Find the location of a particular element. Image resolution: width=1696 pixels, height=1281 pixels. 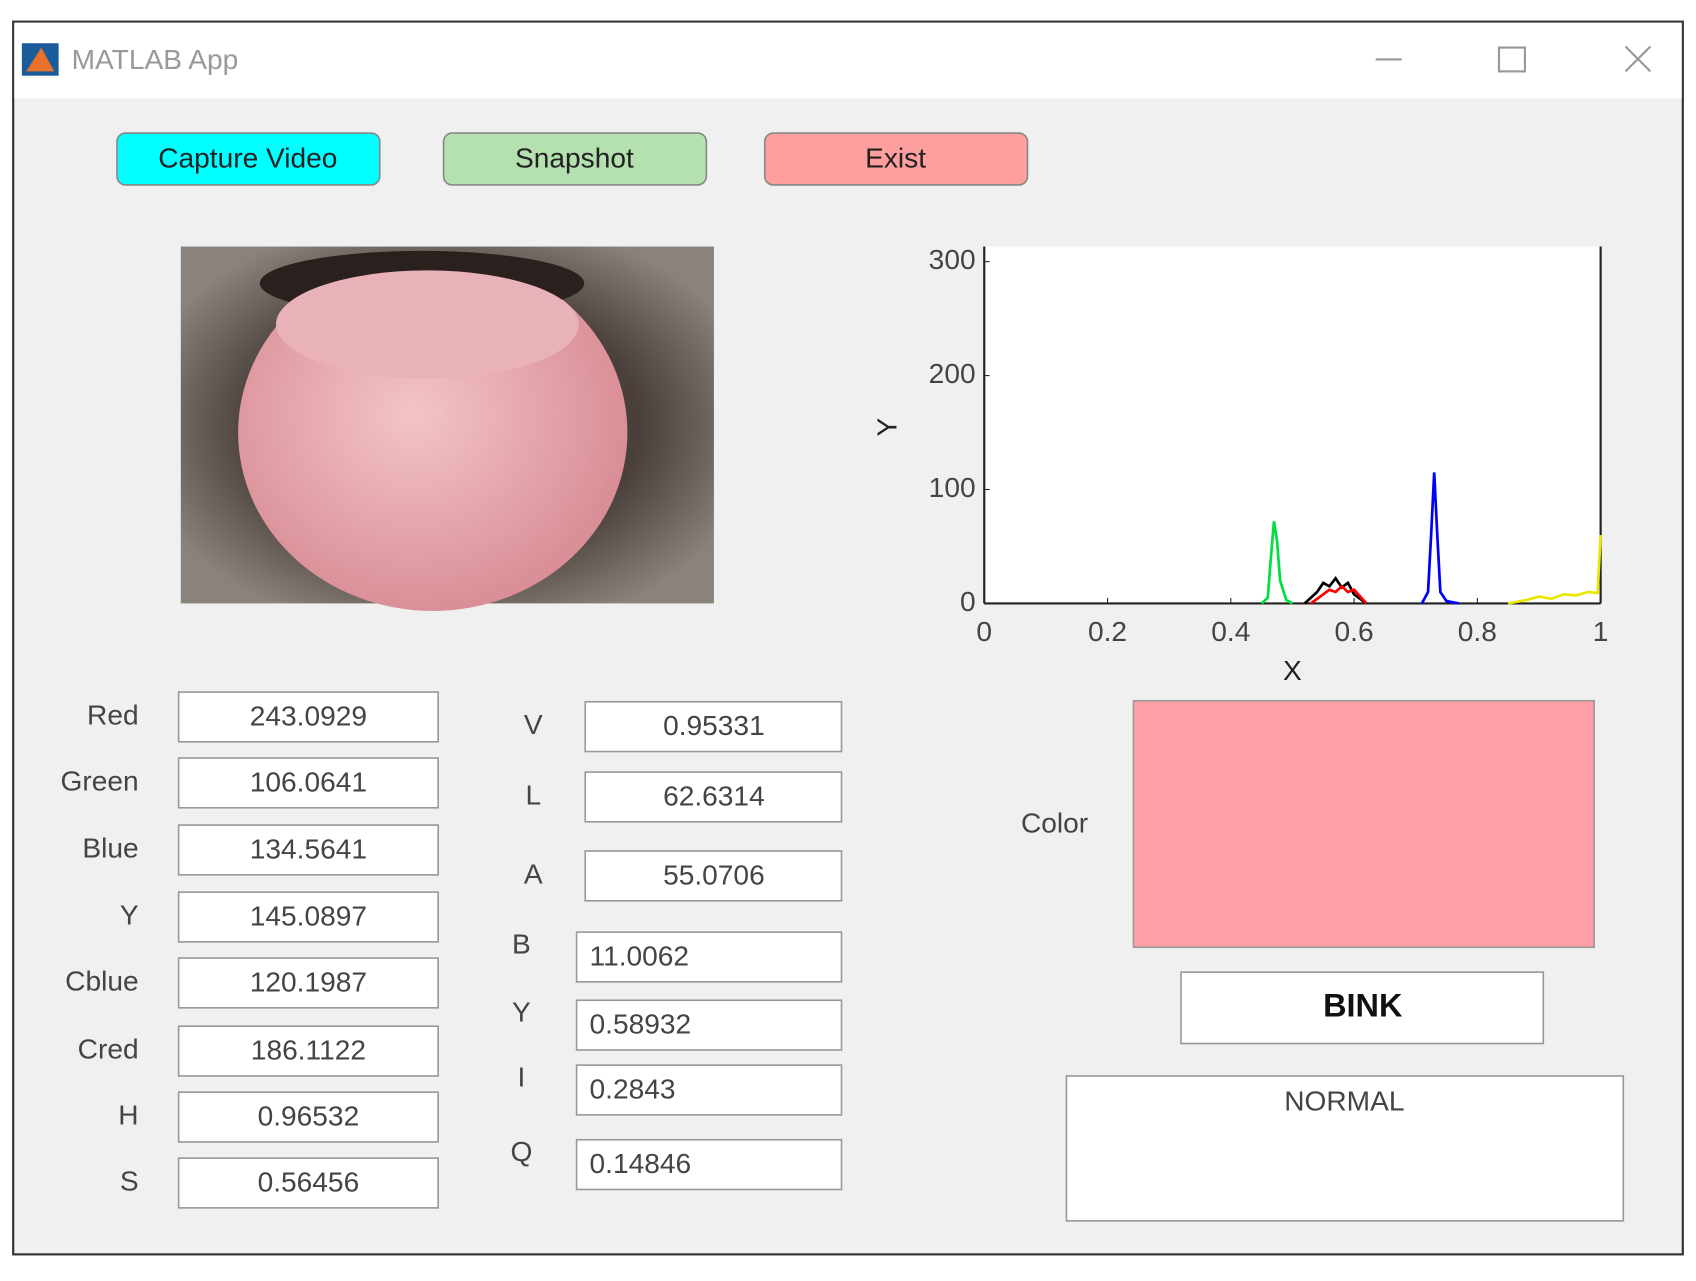

field-label: Q is located at coordinates (521, 1151).